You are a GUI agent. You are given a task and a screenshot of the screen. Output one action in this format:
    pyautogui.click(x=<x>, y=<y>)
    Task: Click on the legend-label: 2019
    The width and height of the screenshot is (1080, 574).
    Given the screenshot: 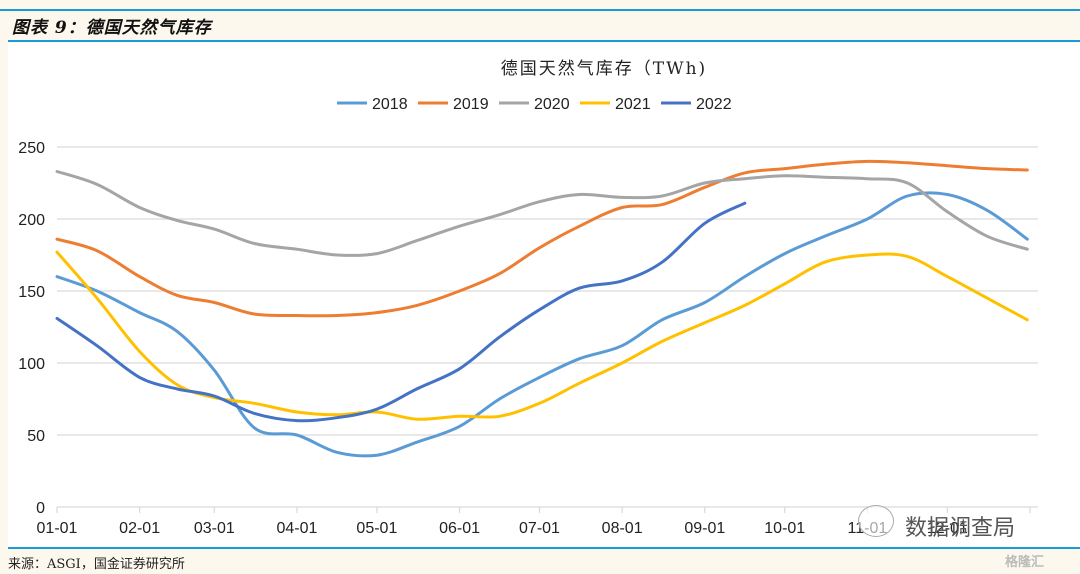 What is the action you would take?
    pyautogui.click(x=471, y=104)
    